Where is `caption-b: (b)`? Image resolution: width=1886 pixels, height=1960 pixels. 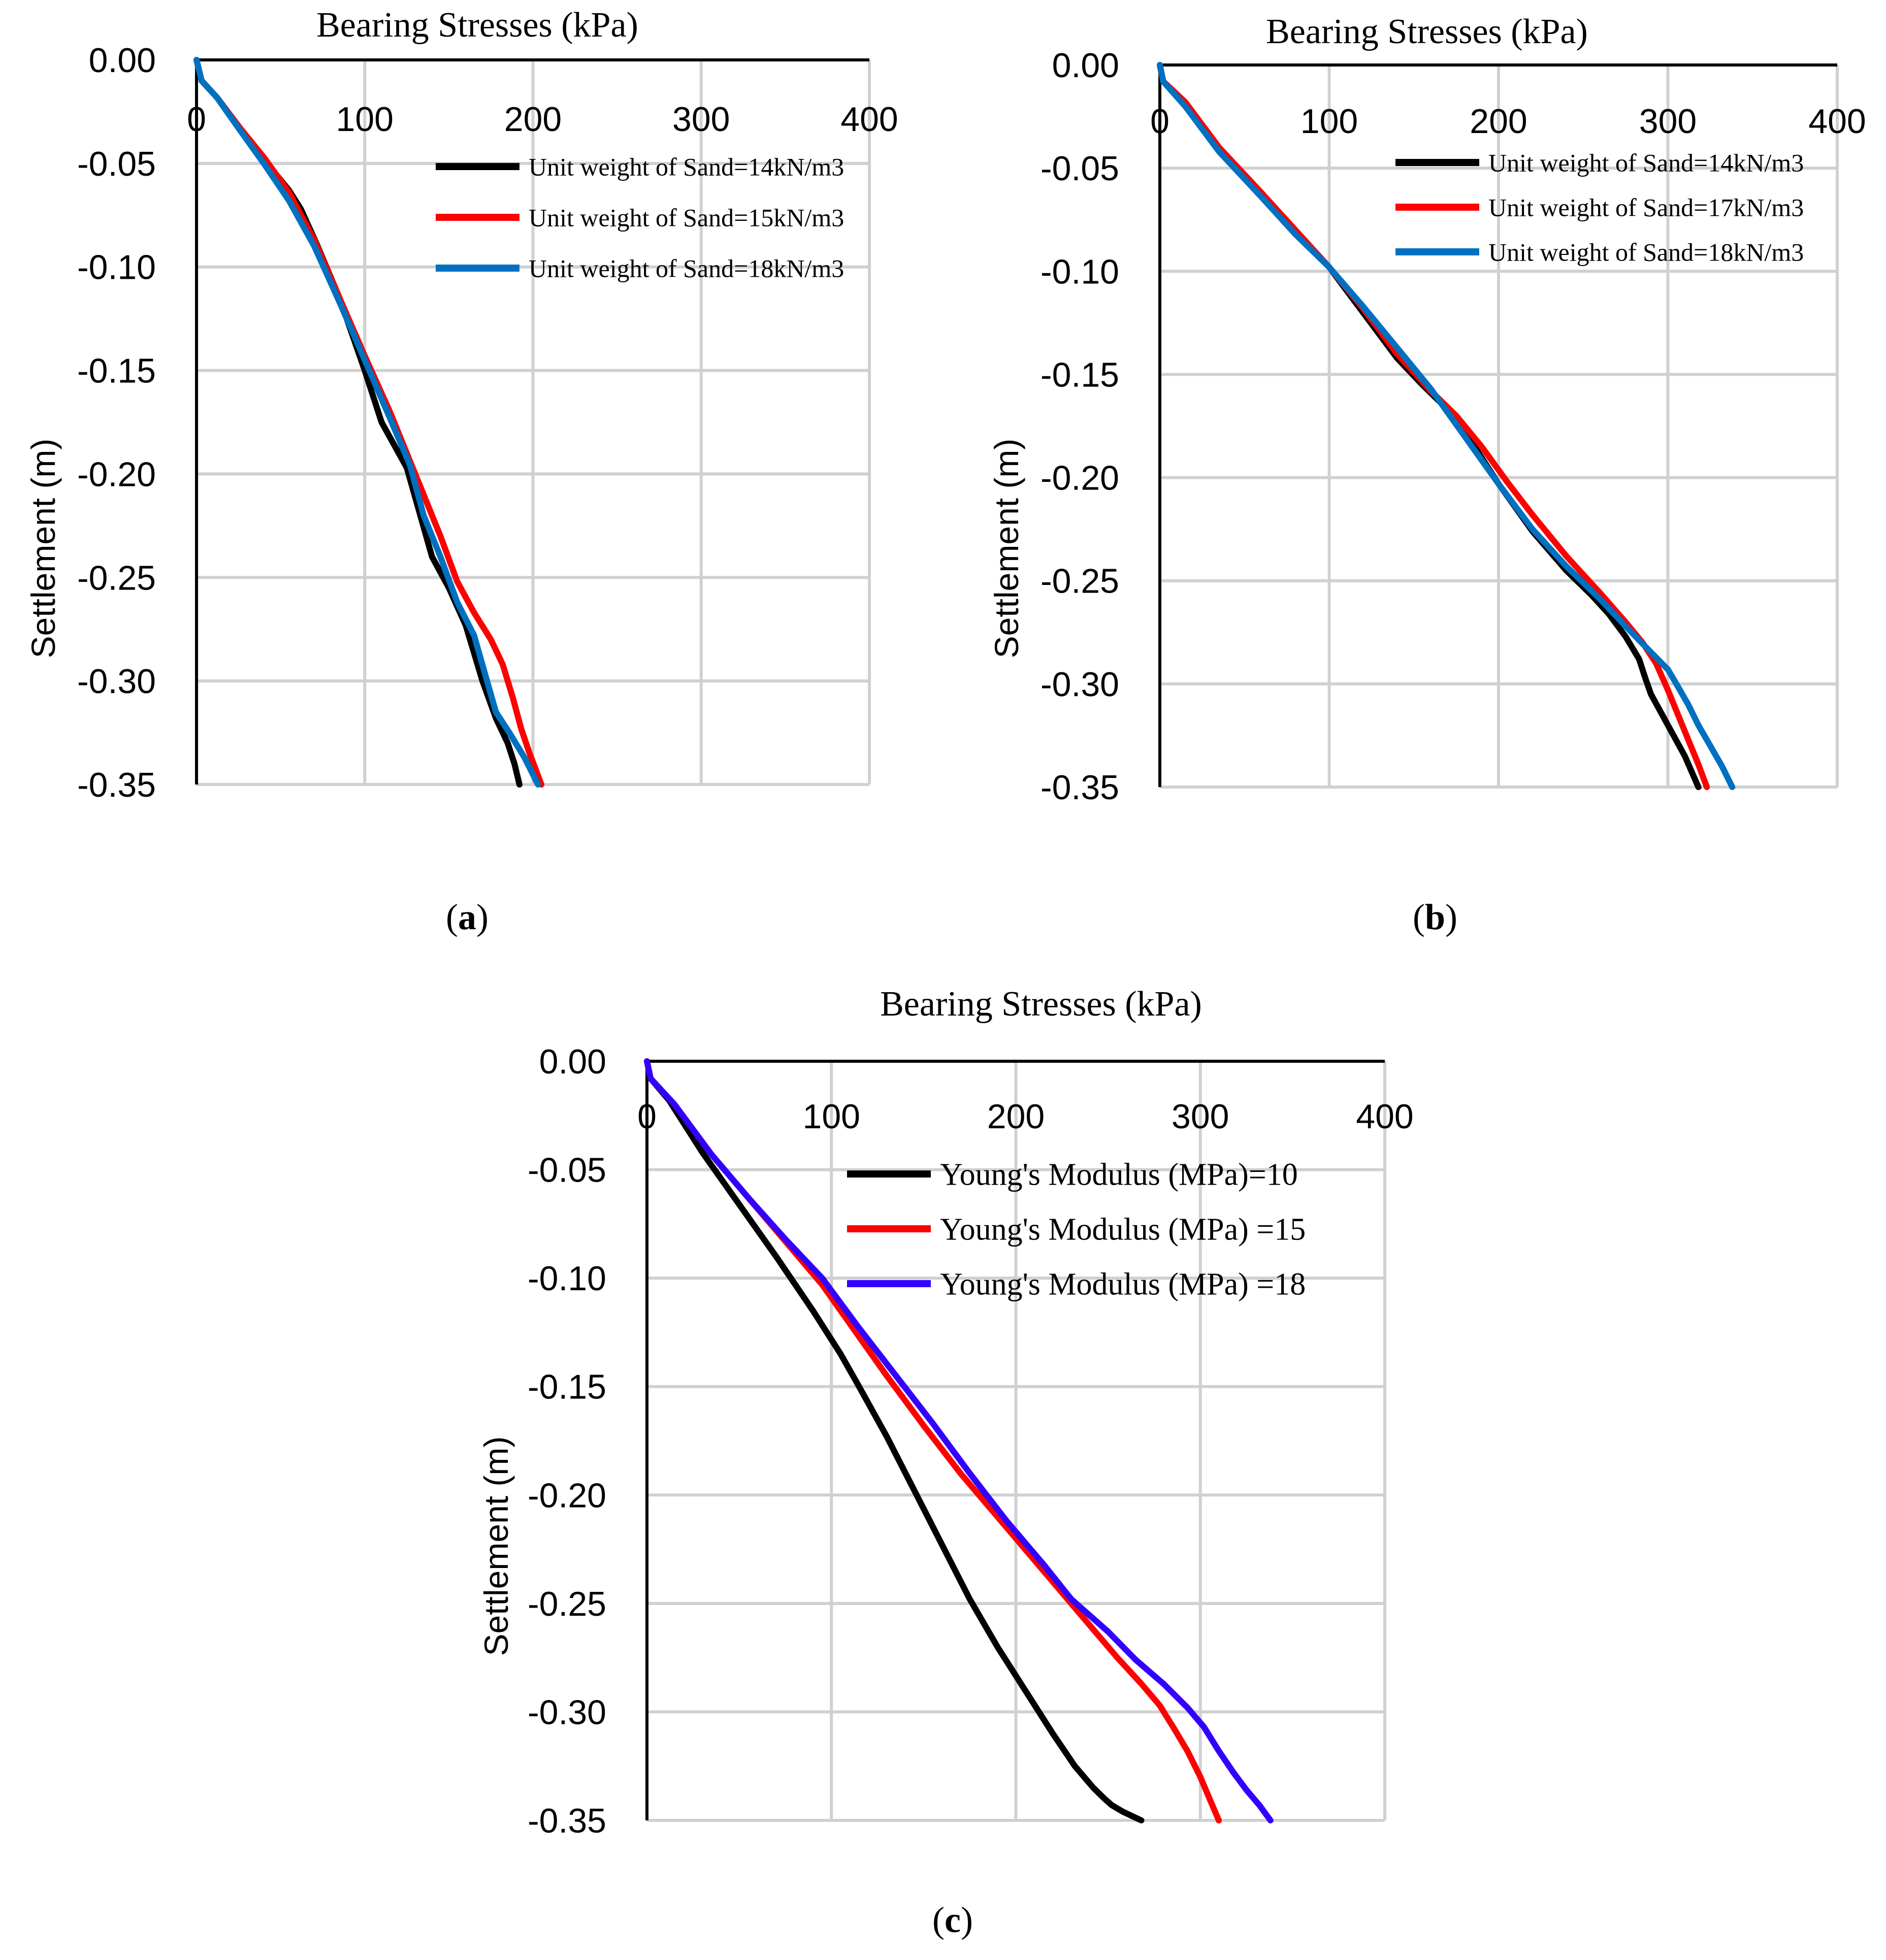
caption-b: (b) is located at coordinates (1435, 917).